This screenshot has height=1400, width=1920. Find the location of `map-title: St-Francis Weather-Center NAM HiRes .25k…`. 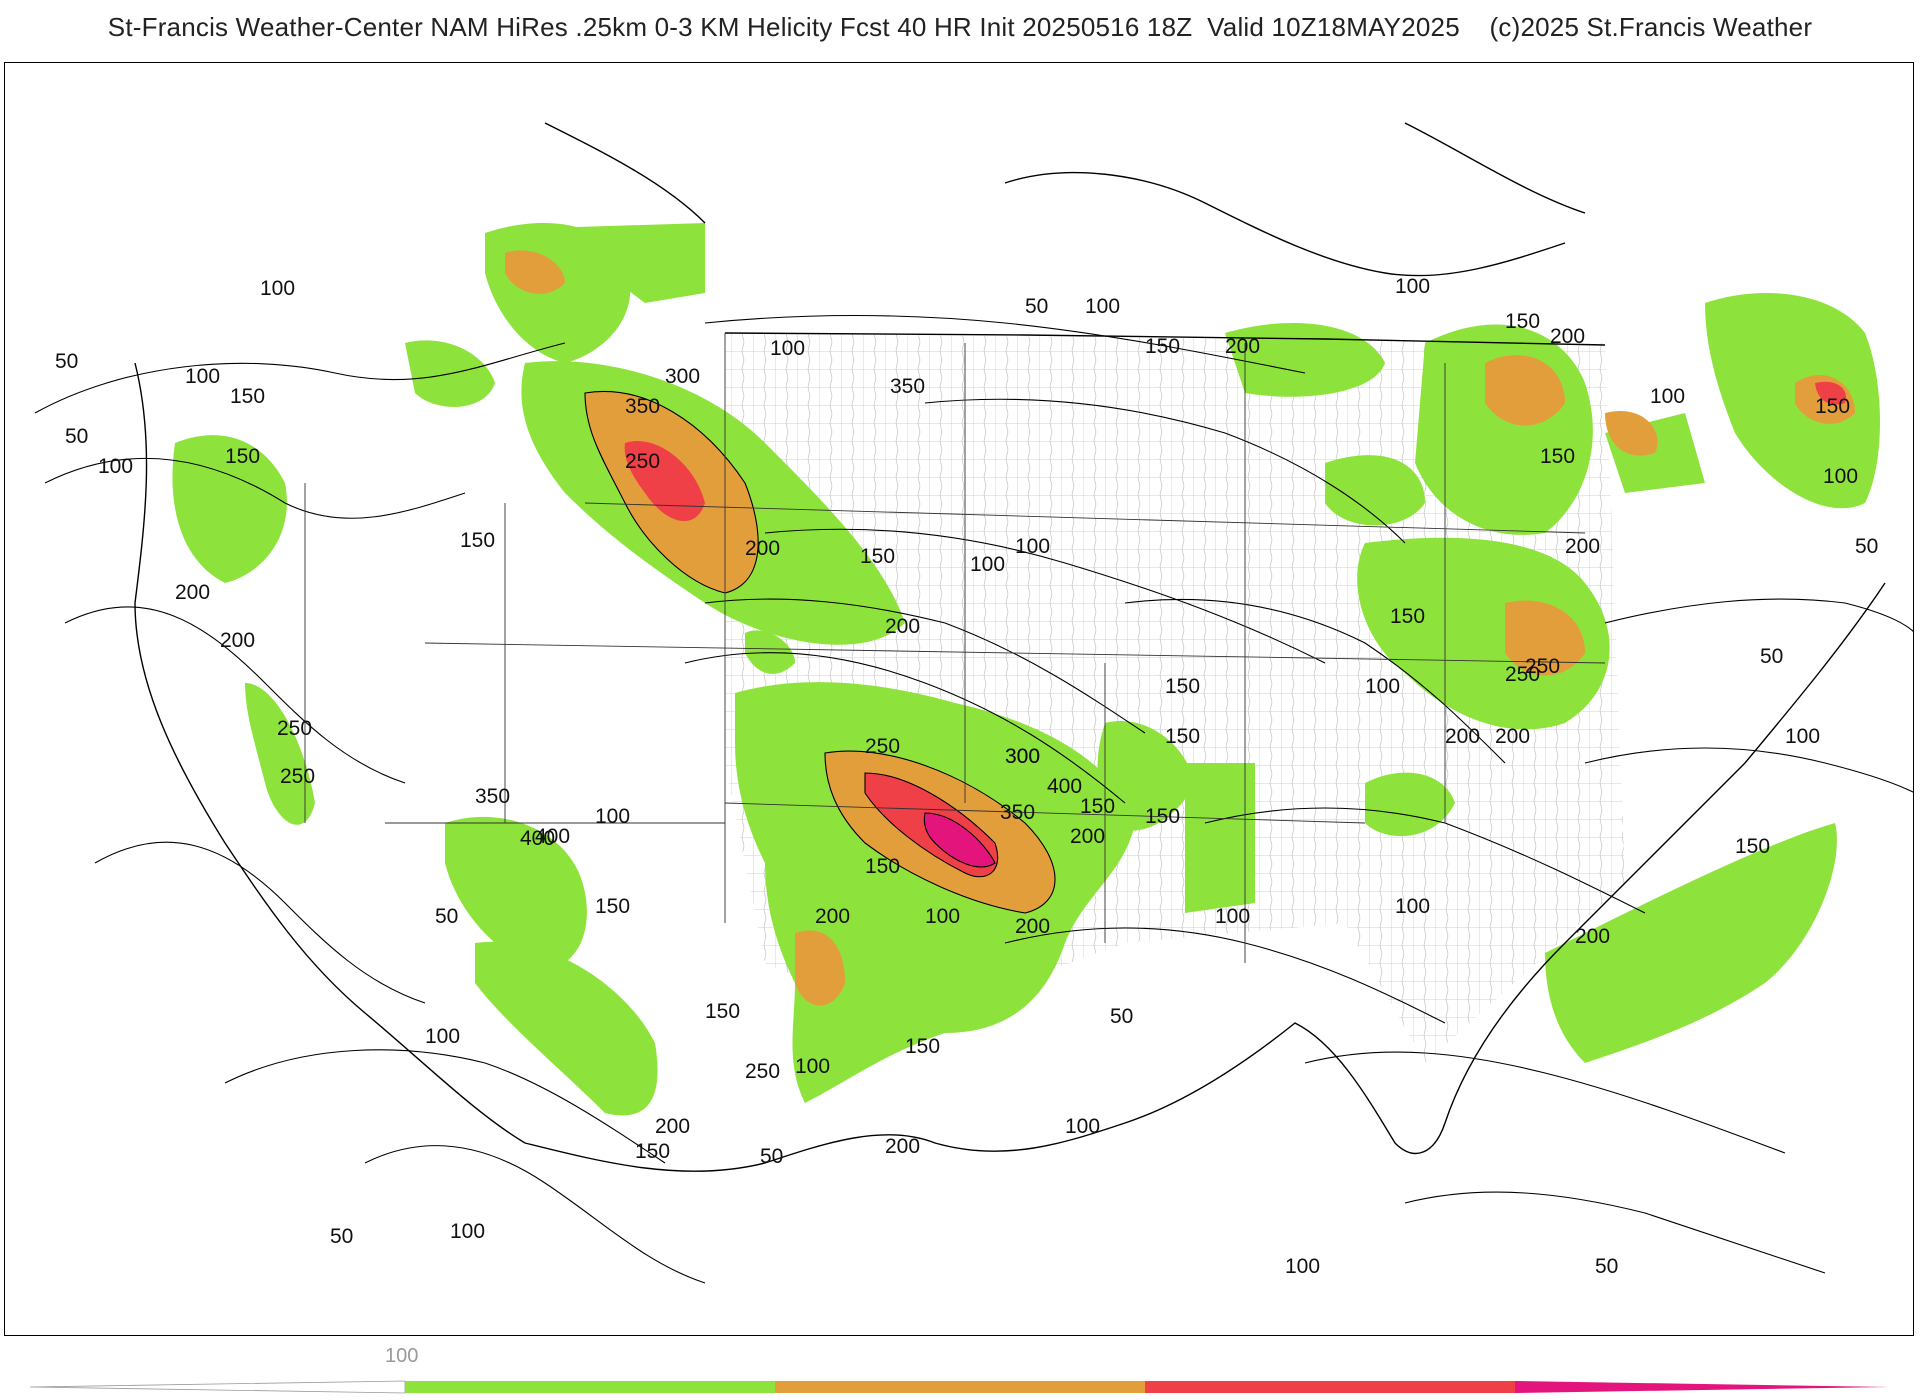

map-title: St-Francis Weather-Center NAM HiRes .25k… is located at coordinates (960, 27).